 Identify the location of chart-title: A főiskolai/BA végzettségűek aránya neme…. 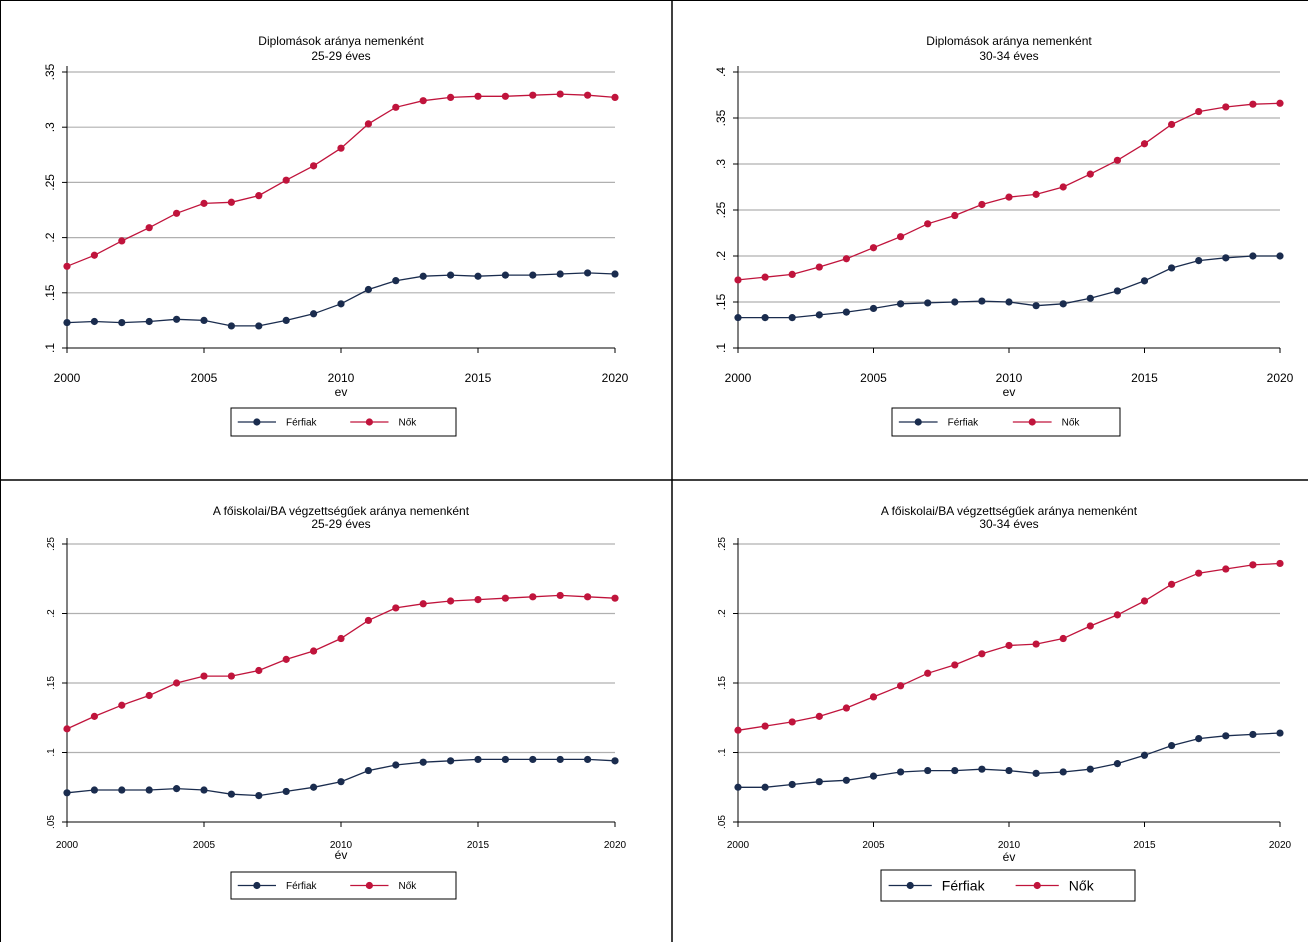
(341, 511).